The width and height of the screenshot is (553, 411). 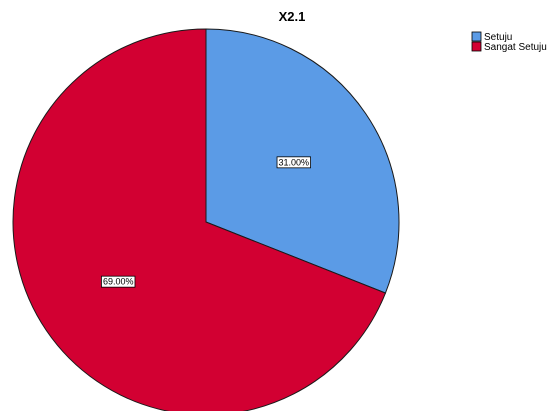 I want to click on pie-slice-labels: 31.00% 69.00%, so click(x=206, y=222).